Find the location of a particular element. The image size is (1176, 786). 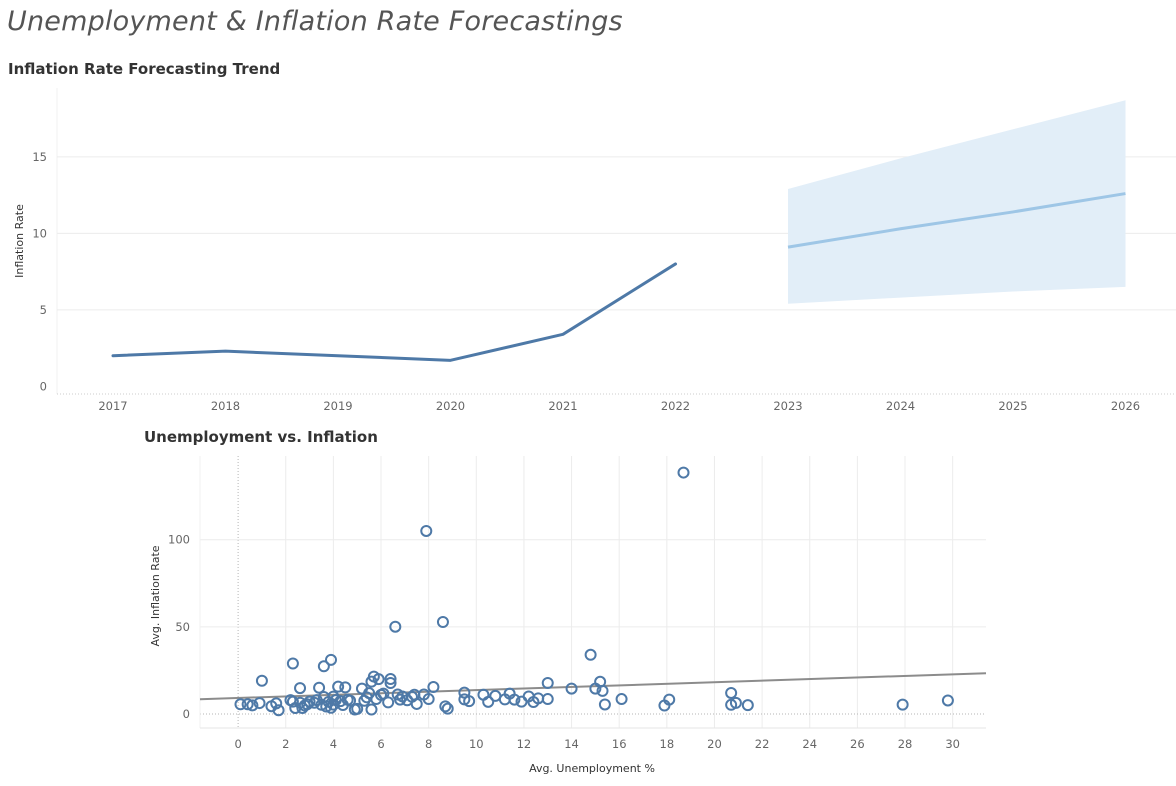

x-tick-label: 2018 is located at coordinates (225, 406).